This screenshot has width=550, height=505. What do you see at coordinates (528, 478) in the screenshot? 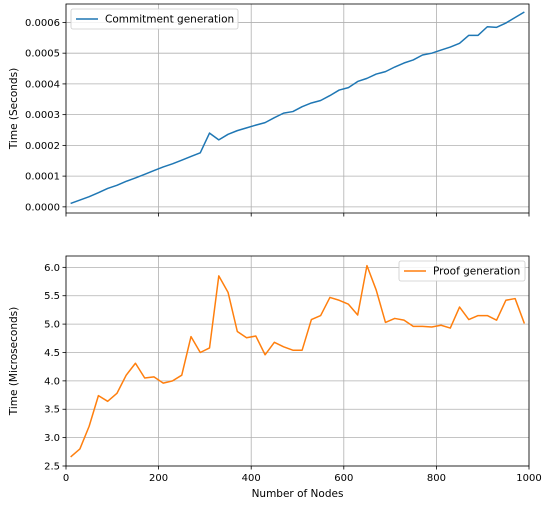
I see `proof-x-tick-label: 1000` at bounding box center [528, 478].